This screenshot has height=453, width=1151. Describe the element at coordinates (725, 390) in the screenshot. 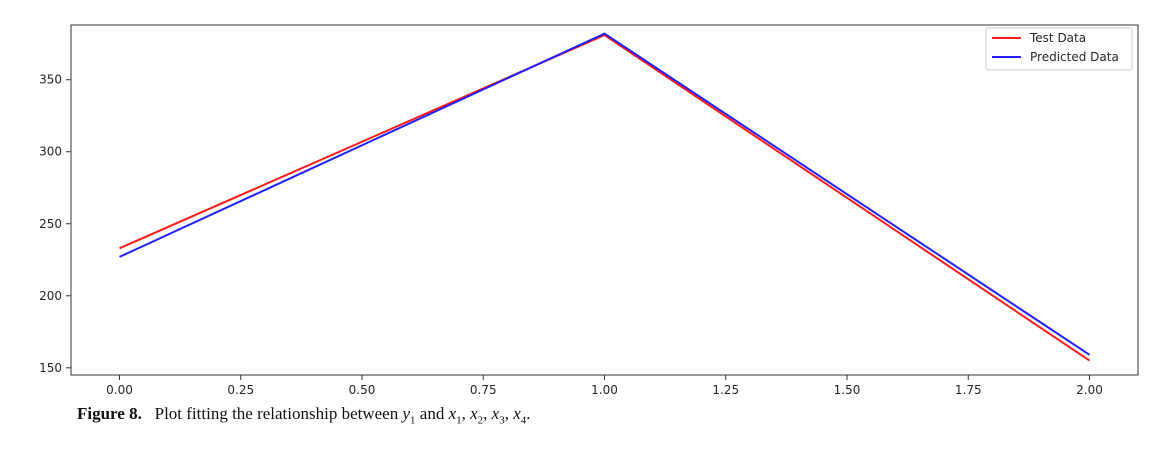

I see `x-tick-label: 1.25` at that location.